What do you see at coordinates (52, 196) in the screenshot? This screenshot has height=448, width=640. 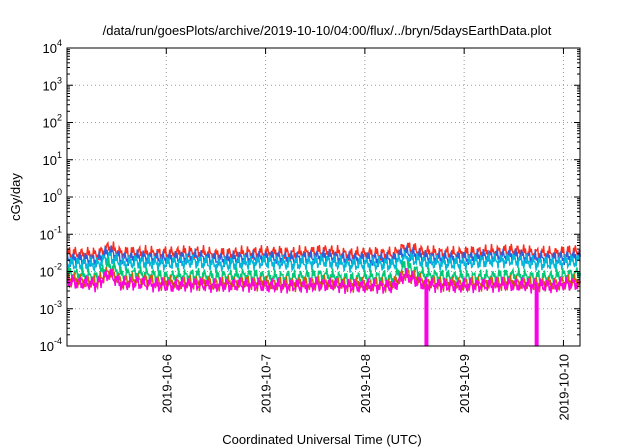 I see `y-tick-label: 10⁰` at bounding box center [52, 196].